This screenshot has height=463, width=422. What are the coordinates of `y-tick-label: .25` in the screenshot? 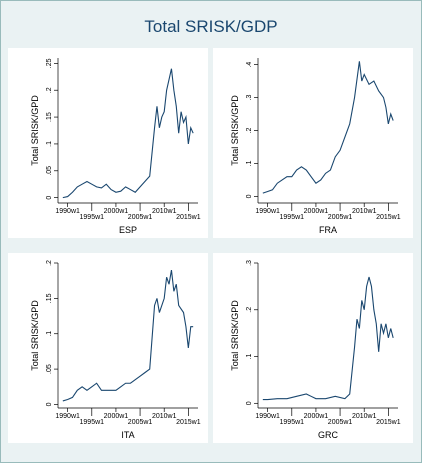 It's located at (49, 63).